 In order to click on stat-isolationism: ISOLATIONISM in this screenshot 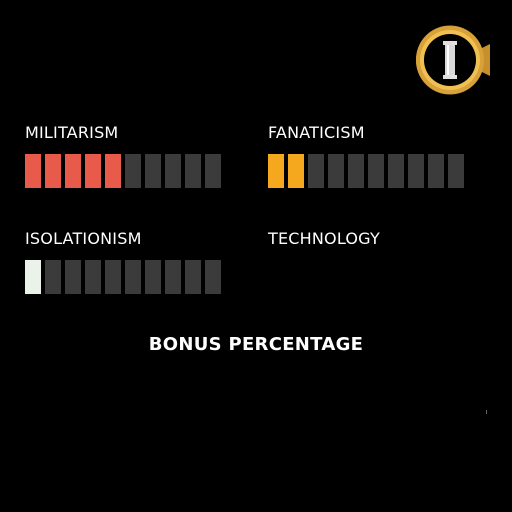, I will do `click(123, 262)`.